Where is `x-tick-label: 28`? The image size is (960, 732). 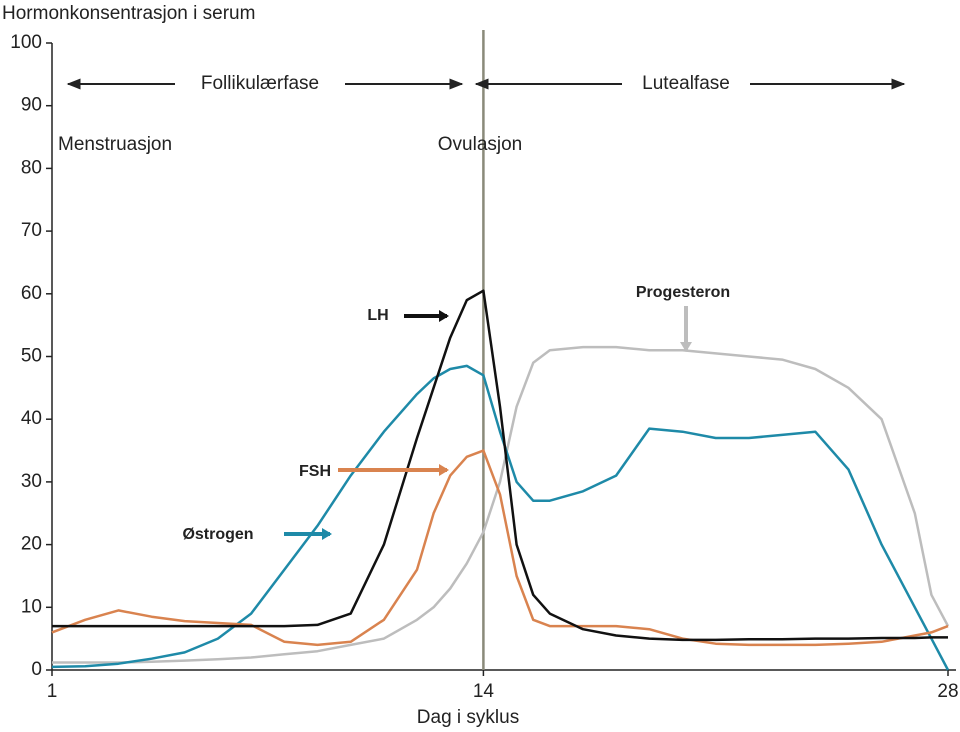 x-tick-label: 28 is located at coordinates (947, 691).